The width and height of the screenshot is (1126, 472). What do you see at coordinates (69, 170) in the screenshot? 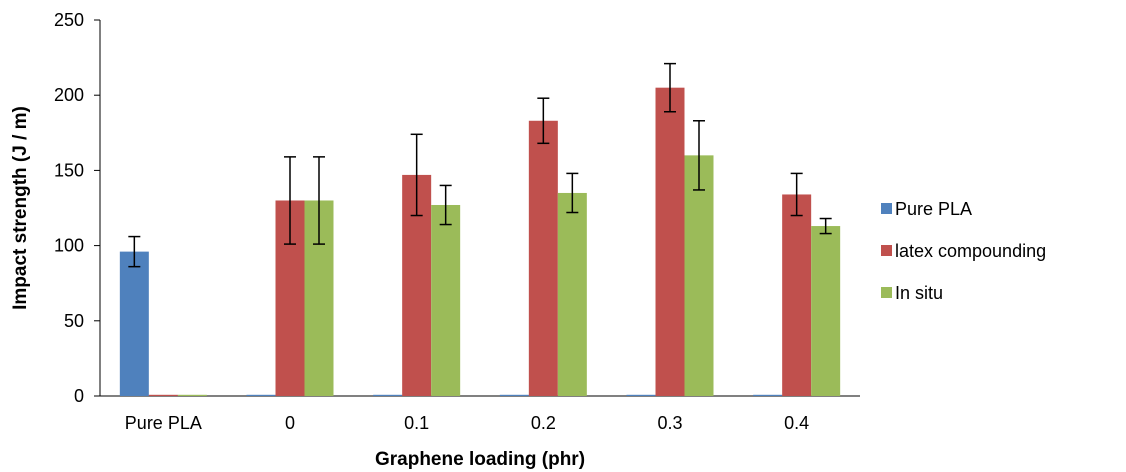
I see `y-tick-label: 150` at bounding box center [69, 170].